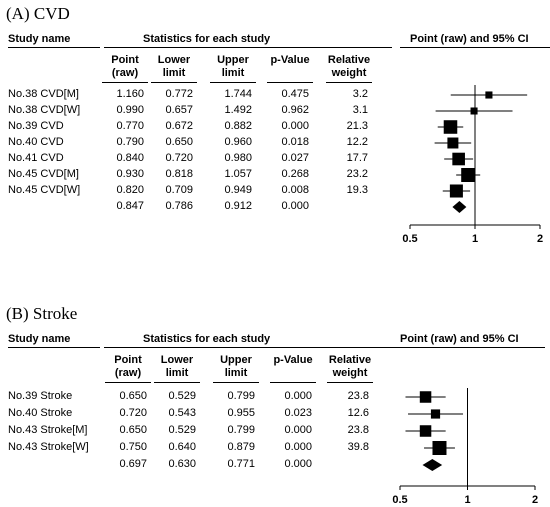 The image size is (550, 507). Describe the element at coordinates (238, 110) in the screenshot. I see `value-upper: 1.492` at that location.